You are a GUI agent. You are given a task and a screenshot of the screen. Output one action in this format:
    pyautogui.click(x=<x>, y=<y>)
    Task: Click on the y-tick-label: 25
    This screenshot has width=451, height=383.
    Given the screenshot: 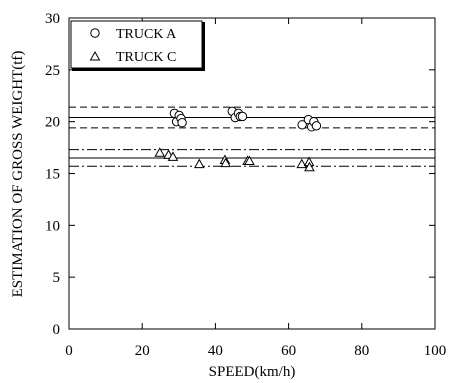 What is the action you would take?
    pyautogui.click(x=52, y=71)
    